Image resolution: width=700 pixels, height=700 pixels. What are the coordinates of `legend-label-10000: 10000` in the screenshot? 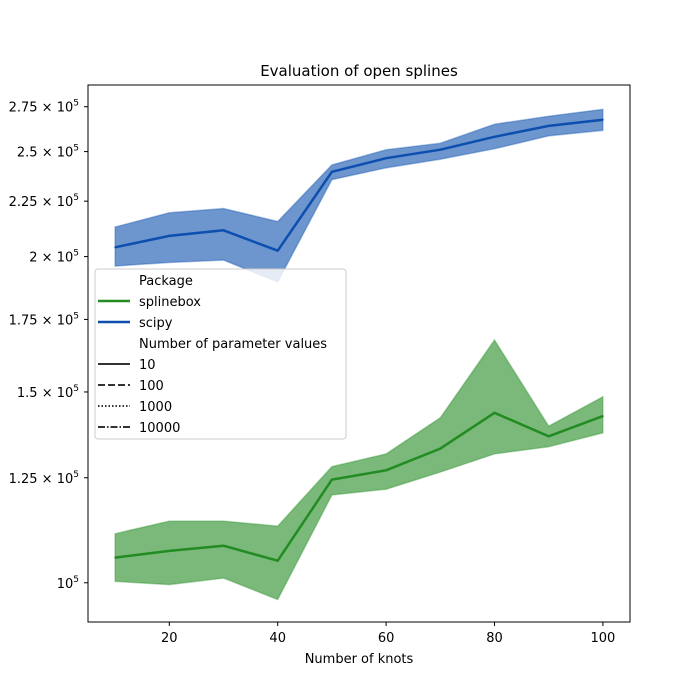 It's located at (159, 428).